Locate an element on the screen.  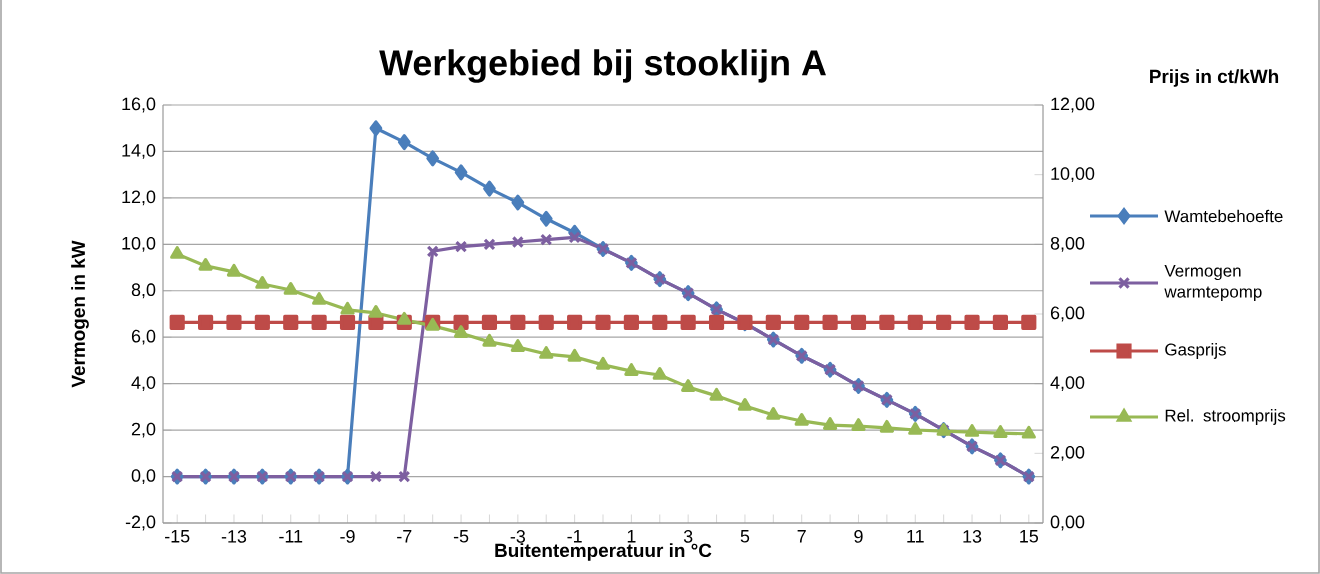
y-axis-title: Vermogen in kW is located at coordinates (80, 314).